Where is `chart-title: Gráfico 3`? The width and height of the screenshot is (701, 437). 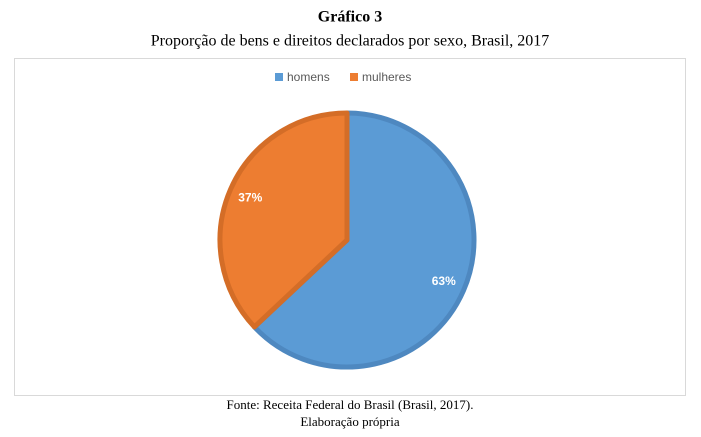
chart-title: Gráfico 3 is located at coordinates (350, 17).